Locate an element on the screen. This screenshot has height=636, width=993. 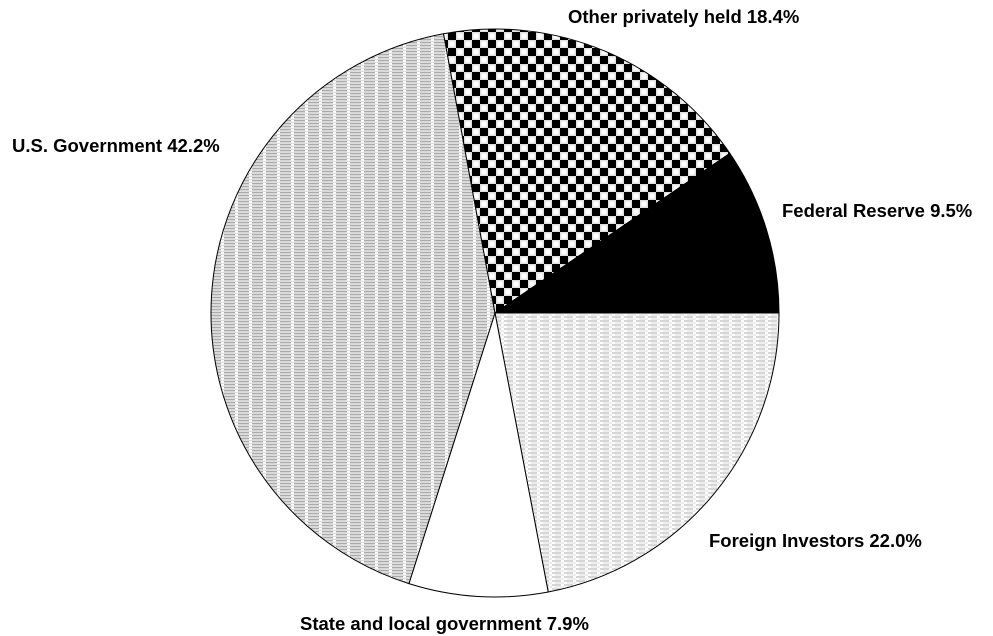
slice-label-us-government: U.S. Government 42.2% is located at coordinates (116, 145).